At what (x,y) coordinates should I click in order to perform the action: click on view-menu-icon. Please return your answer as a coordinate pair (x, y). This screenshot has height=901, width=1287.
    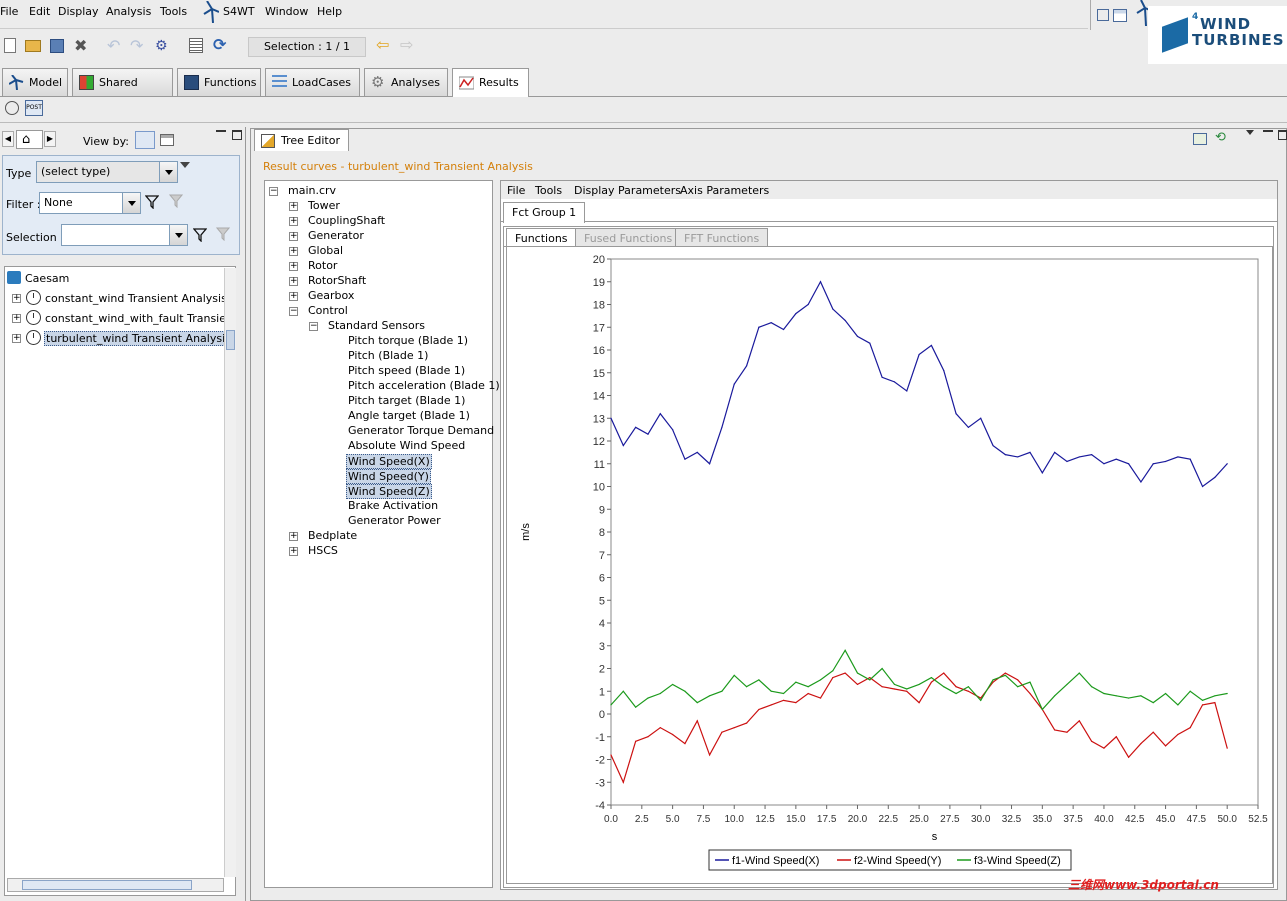
    Looking at the image, I should click on (1250, 134).